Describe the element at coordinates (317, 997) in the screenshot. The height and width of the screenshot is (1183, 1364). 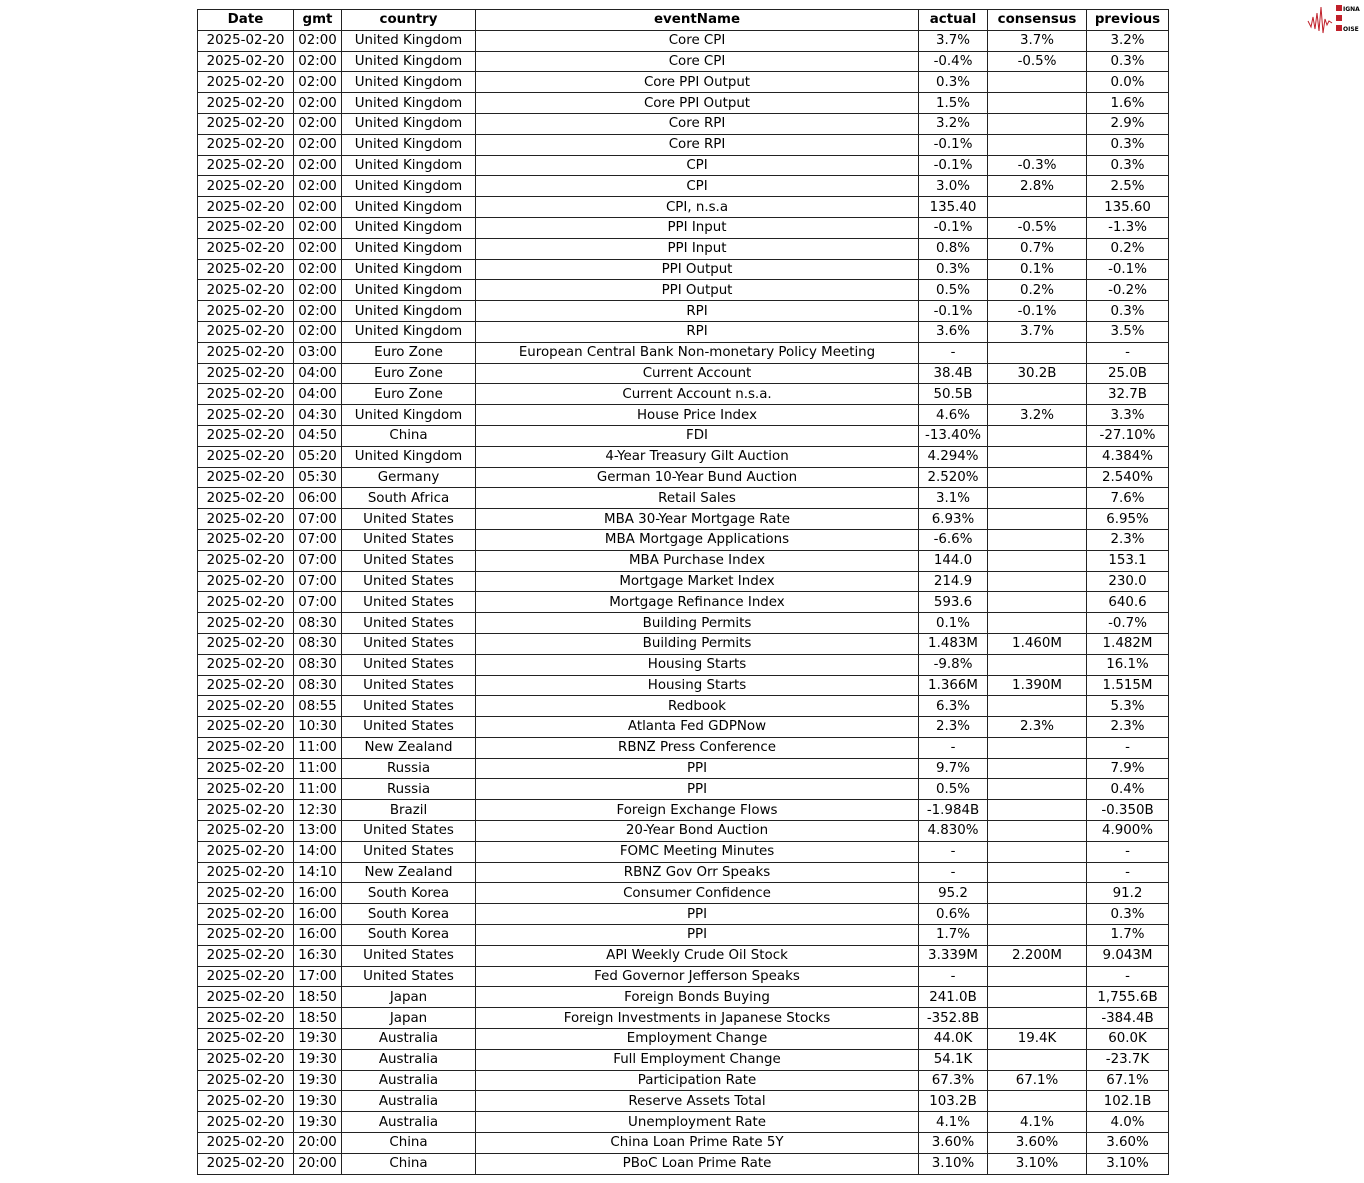
I see `cell-gmt: 18:50` at that location.